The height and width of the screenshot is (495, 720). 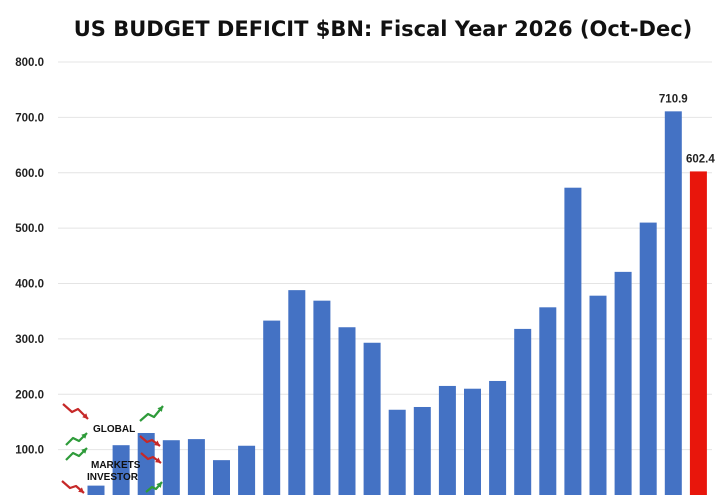 What do you see at coordinates (116, 465) in the screenshot?
I see `watermark-label: MARKETS` at bounding box center [116, 465].